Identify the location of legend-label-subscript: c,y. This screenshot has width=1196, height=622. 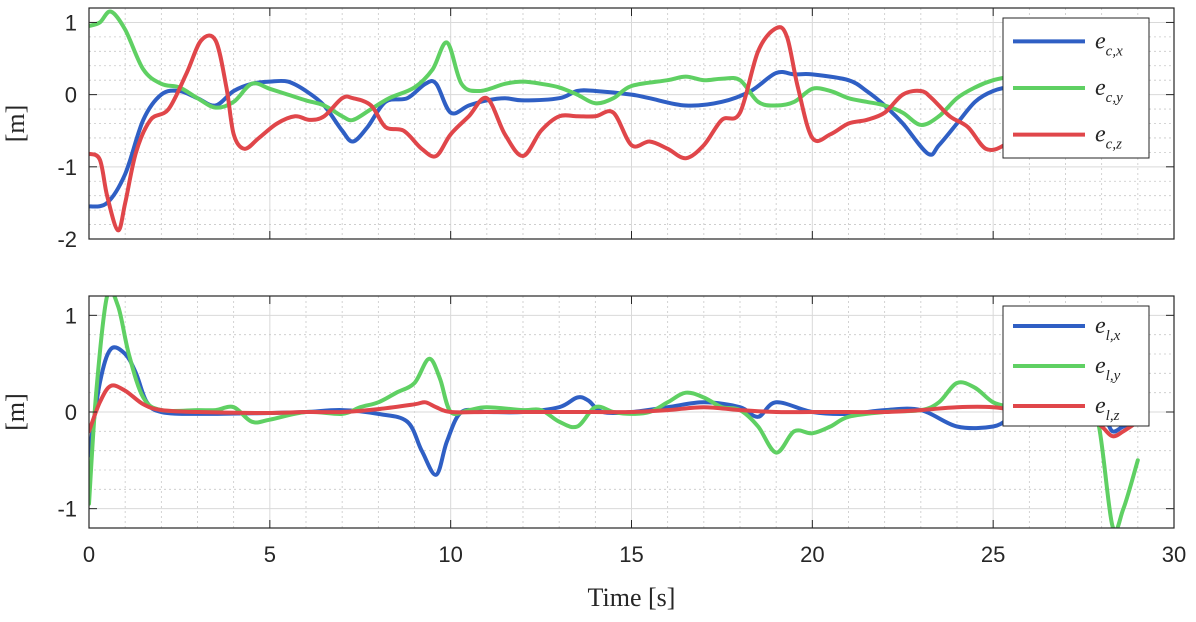
(1114, 98).